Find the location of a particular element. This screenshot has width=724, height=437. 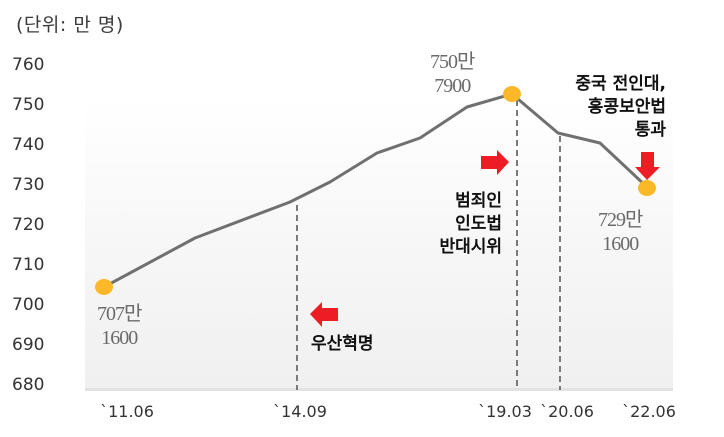

value-label-start: 707만 1600 is located at coordinates (119, 326).